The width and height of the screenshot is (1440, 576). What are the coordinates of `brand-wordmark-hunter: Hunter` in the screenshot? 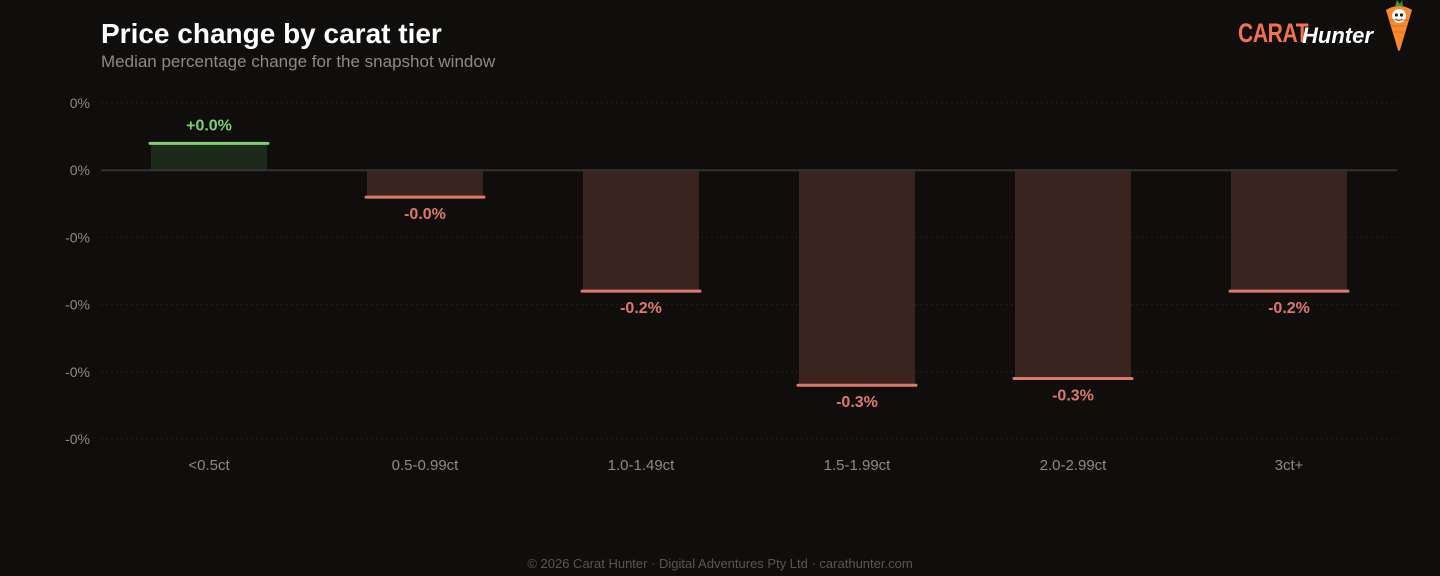 It's located at (1337, 35).